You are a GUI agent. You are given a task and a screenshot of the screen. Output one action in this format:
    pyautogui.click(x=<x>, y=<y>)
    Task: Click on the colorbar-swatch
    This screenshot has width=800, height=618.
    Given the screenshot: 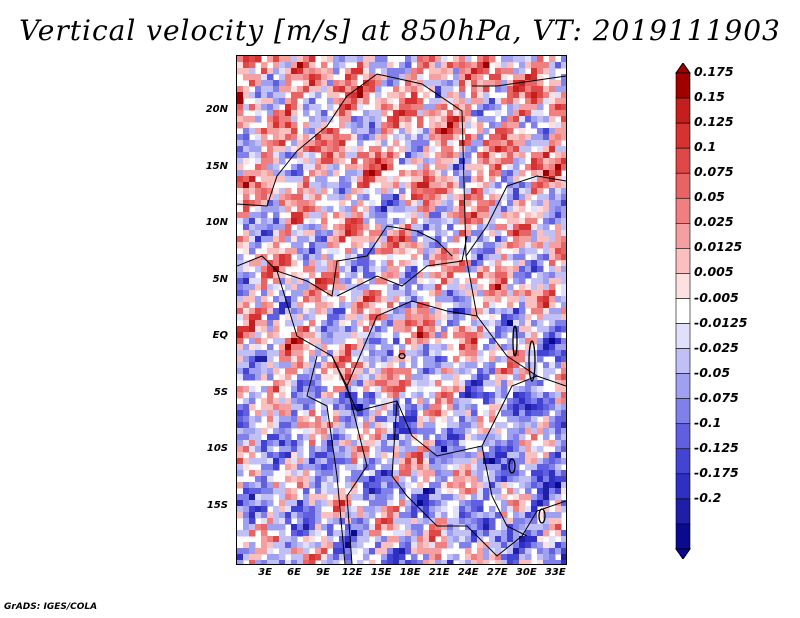 What is the action you would take?
    pyautogui.click(x=683, y=185)
    